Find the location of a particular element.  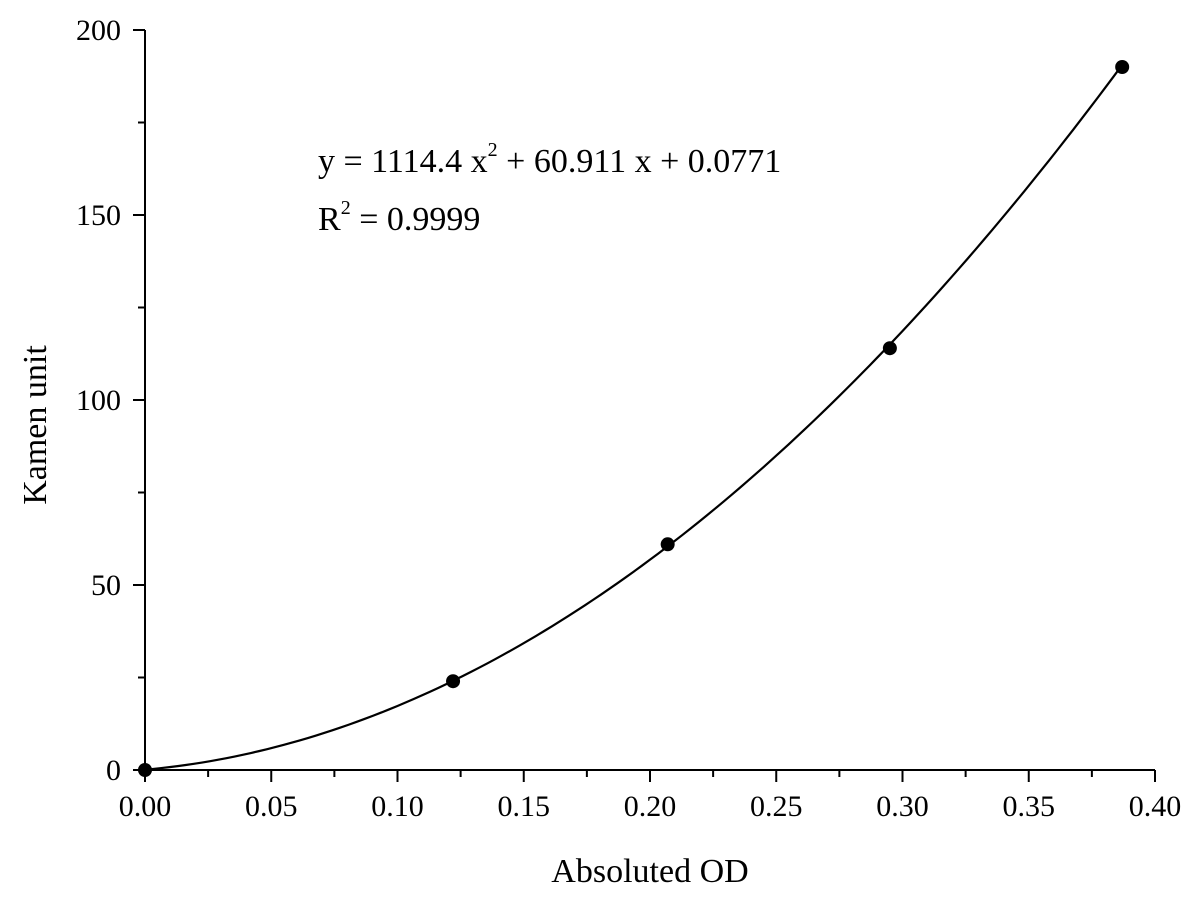

y-axis-ticks: 0 50 100 150 200 is located at coordinates (110, 400).